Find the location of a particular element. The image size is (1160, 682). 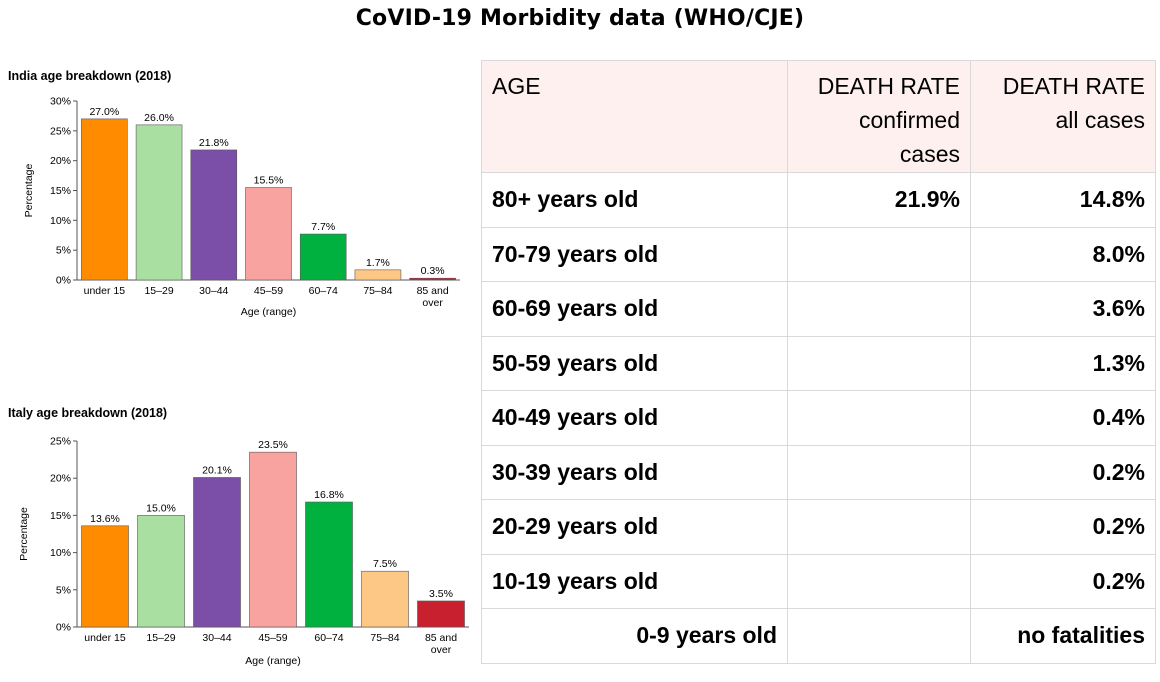

death-rate-all-cell: 8.0% is located at coordinates (1063, 254).